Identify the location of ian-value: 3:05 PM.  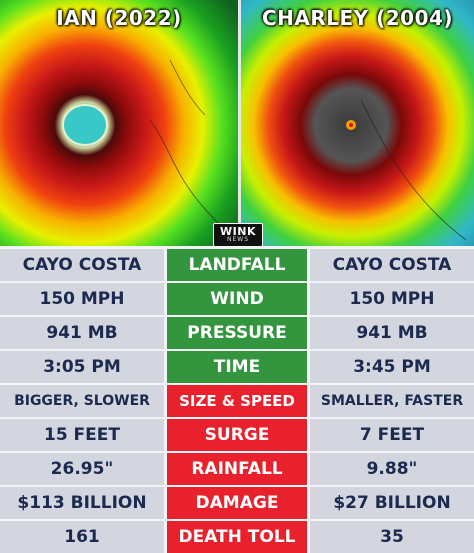
(82, 367).